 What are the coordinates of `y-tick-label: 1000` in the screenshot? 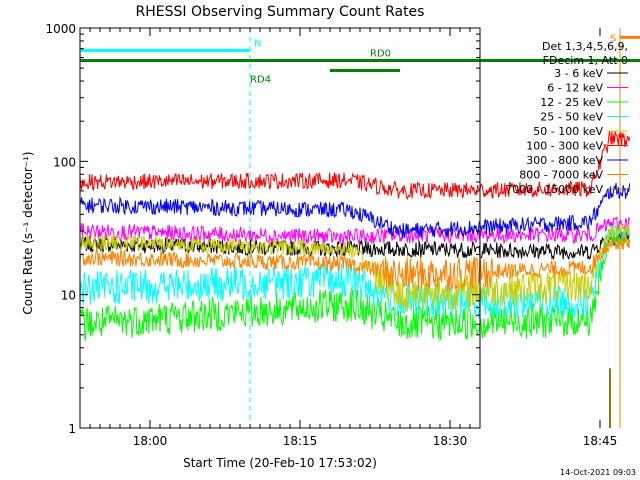 It's located at (60, 29).